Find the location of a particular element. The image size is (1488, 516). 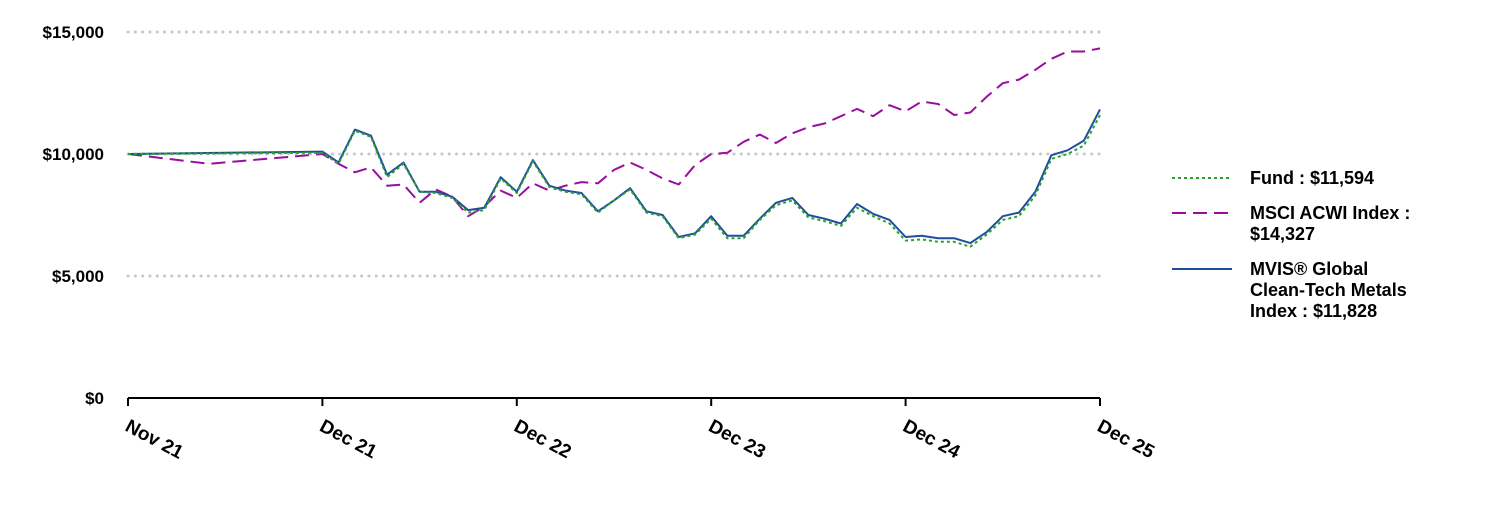

legend-label-line: MVIS® Global is located at coordinates (1309, 269).